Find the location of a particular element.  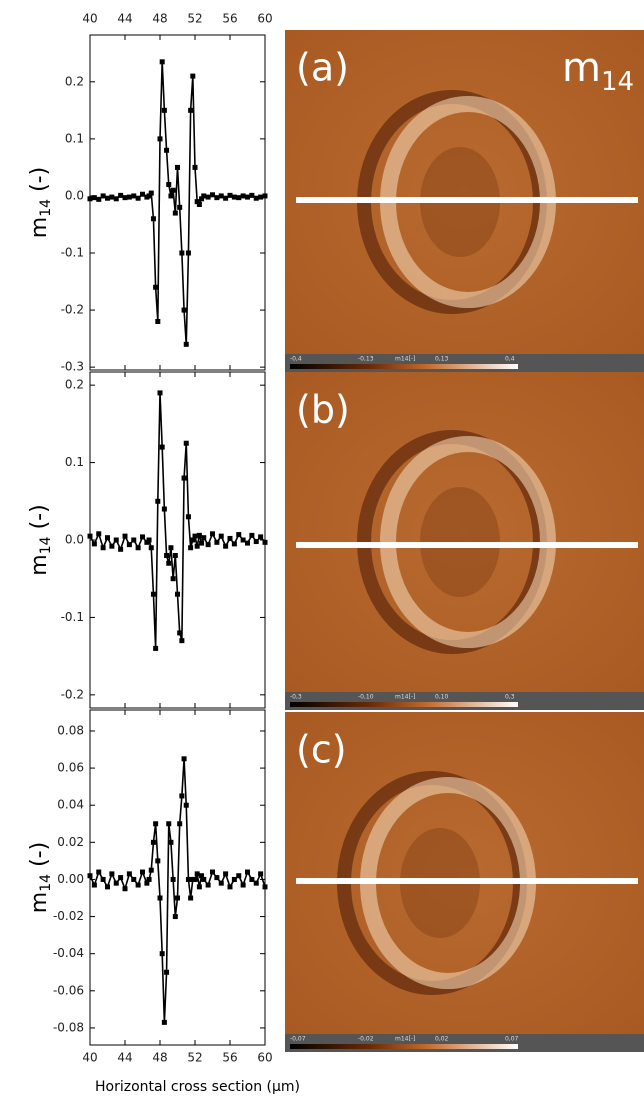

colorbar-label: 0,02 is located at coordinates (442, 1039).